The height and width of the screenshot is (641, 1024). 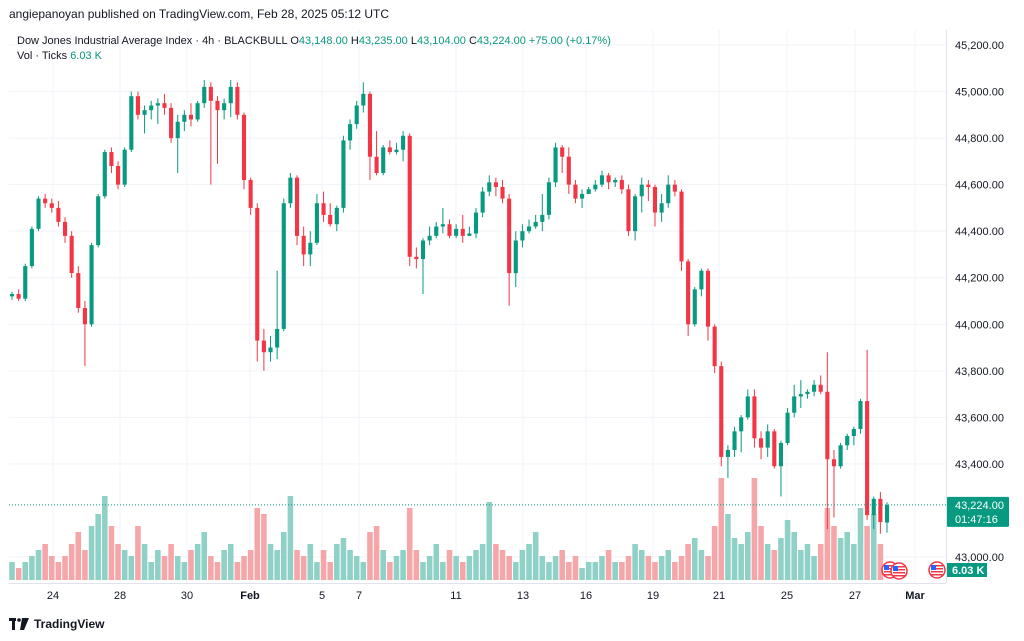 What do you see at coordinates (472, 41) in the screenshot?
I see `close-label: C` at bounding box center [472, 41].